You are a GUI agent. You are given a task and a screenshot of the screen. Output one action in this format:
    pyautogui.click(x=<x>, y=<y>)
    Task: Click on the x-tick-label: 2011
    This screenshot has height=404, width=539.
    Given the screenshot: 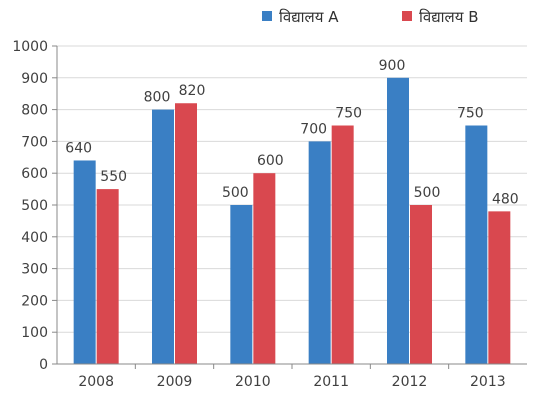 What is the action you would take?
    pyautogui.click(x=331, y=382)
    